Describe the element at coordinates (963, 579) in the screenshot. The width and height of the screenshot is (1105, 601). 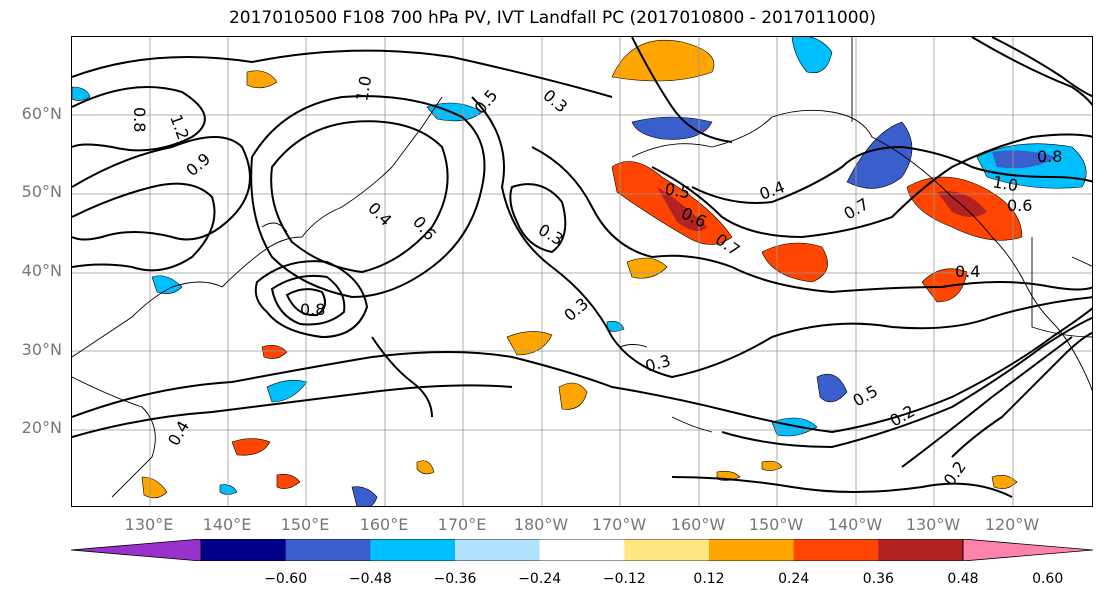
I see `colorbar-tick-label: 0.48` at that location.